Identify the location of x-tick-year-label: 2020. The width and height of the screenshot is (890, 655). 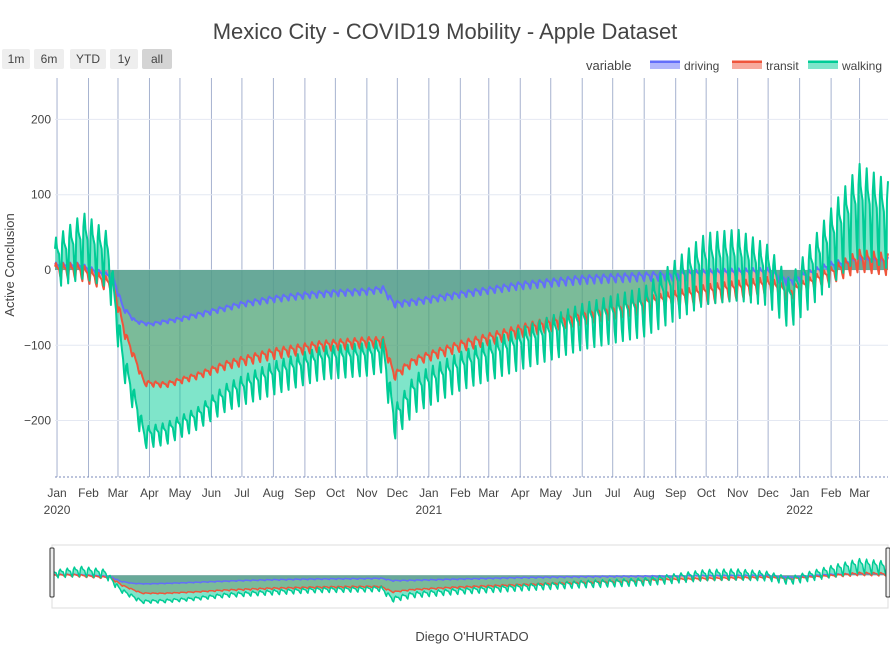
(57, 510).